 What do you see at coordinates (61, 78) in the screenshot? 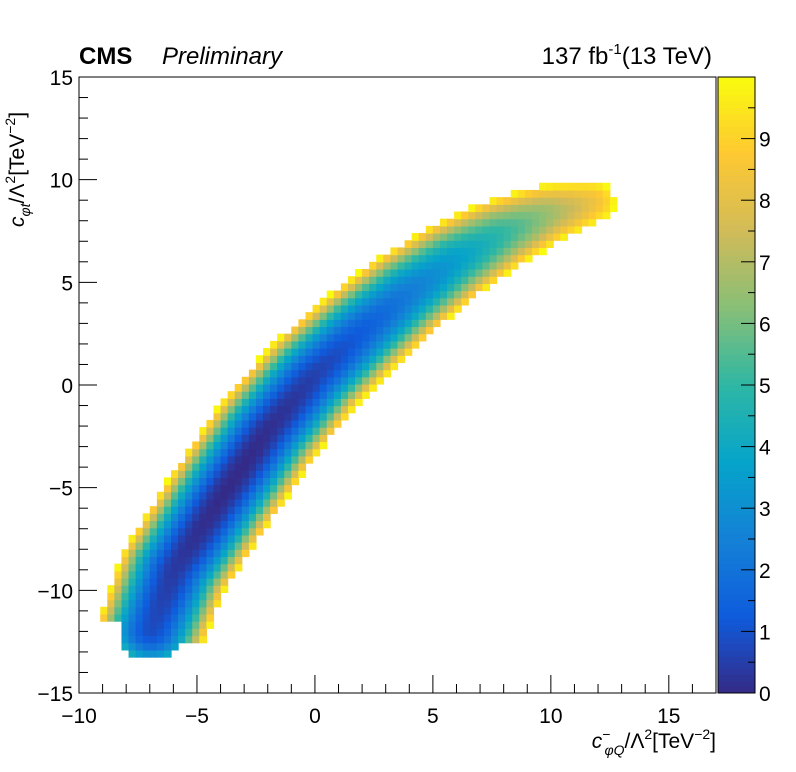
I see `y-tick-label: 15` at bounding box center [61, 78].